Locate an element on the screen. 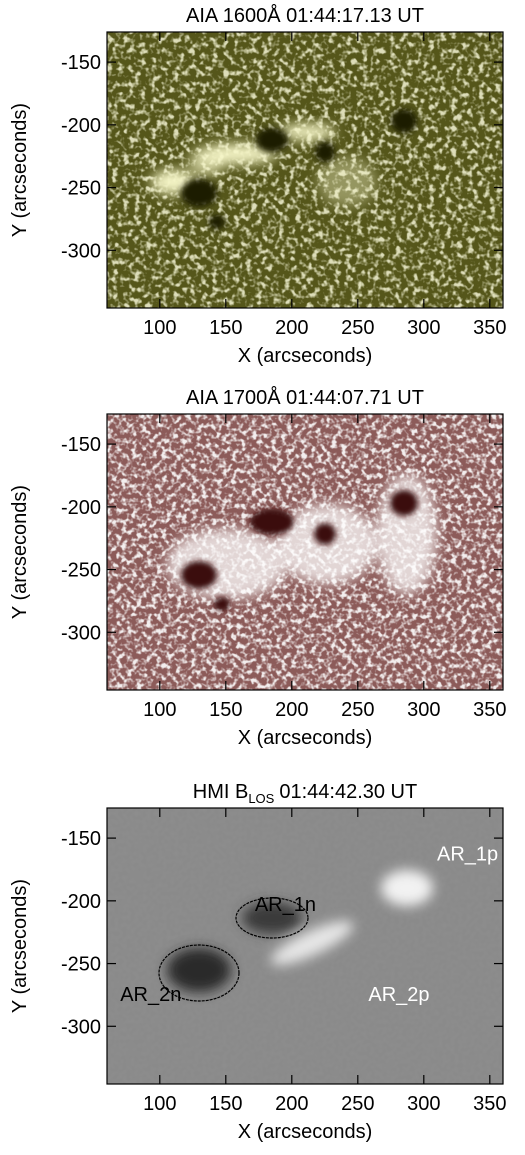 The height and width of the screenshot is (1155, 525). region-label: AR_1n is located at coordinates (285, 905).